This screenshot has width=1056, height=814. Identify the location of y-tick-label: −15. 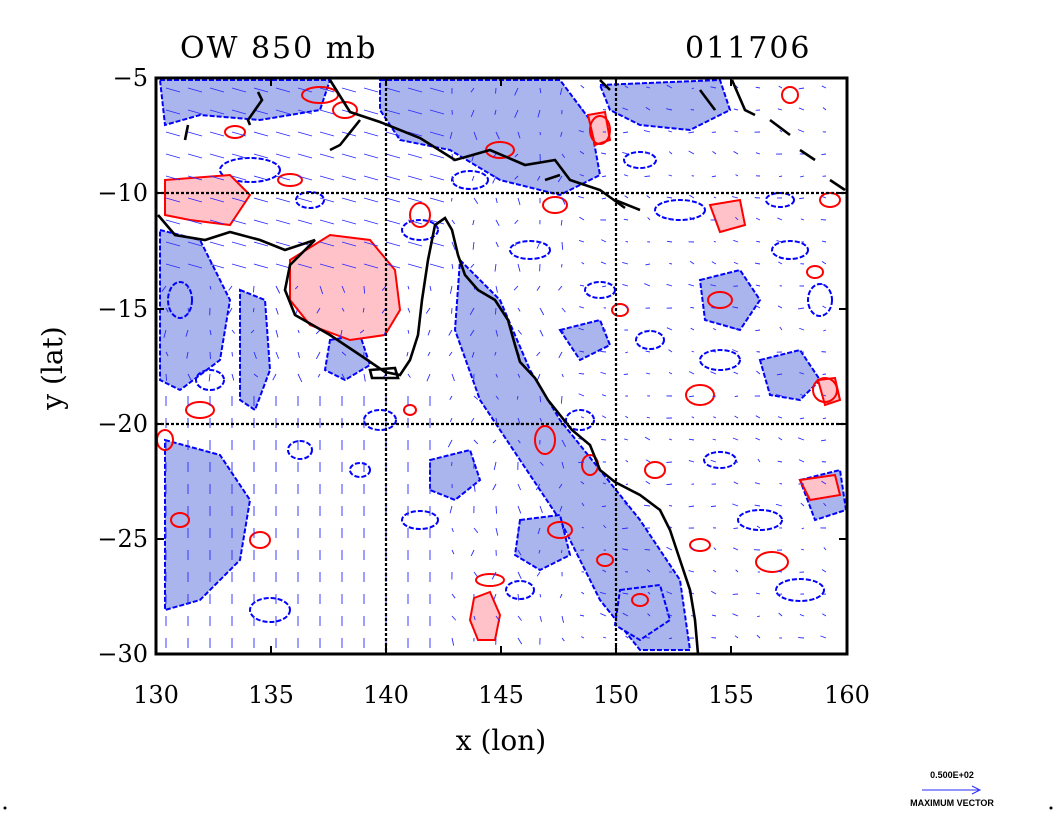
(122, 309).